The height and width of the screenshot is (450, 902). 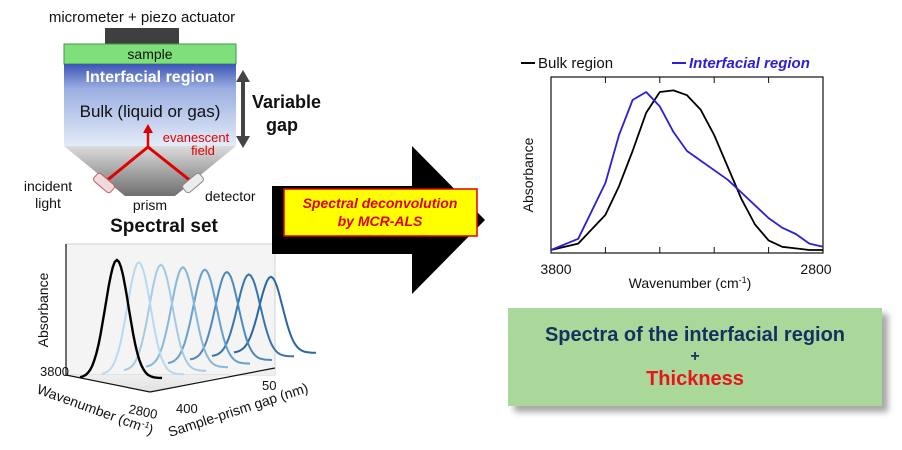 I want to click on evanescent-label-line1: evanescent, so click(x=196, y=137).